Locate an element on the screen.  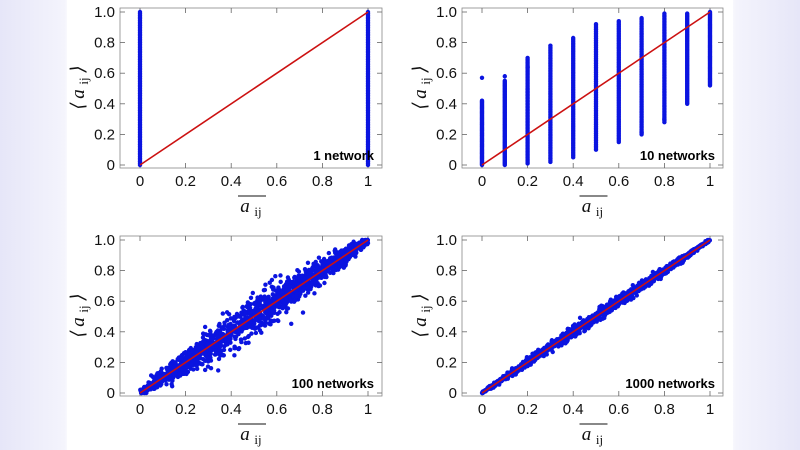
y-tick-label: 0.2 is located at coordinates (104, 362).